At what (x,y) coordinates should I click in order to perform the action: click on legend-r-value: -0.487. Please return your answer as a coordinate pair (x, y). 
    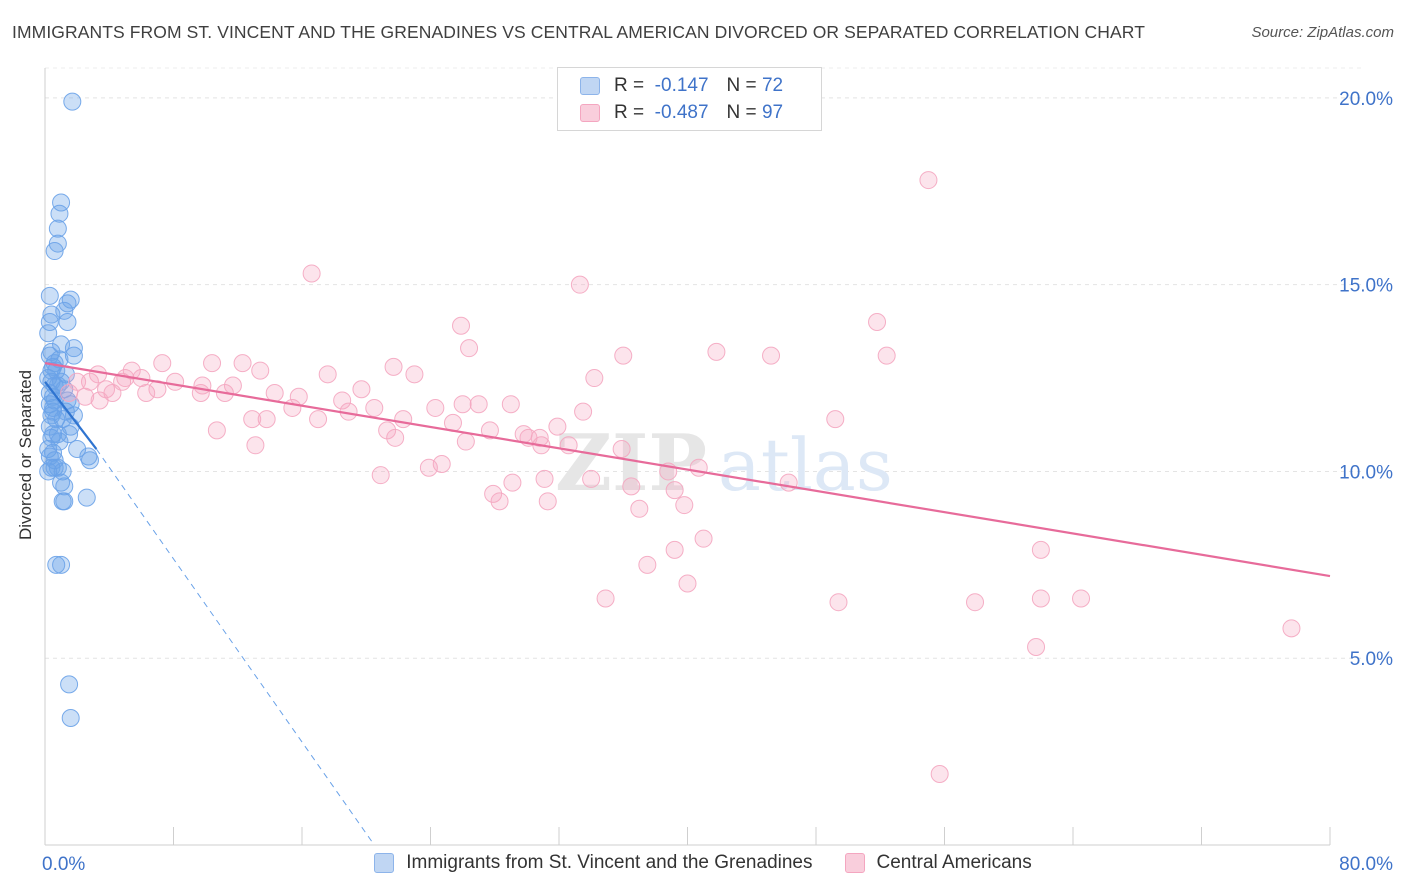
    Looking at the image, I should click on (681, 112).